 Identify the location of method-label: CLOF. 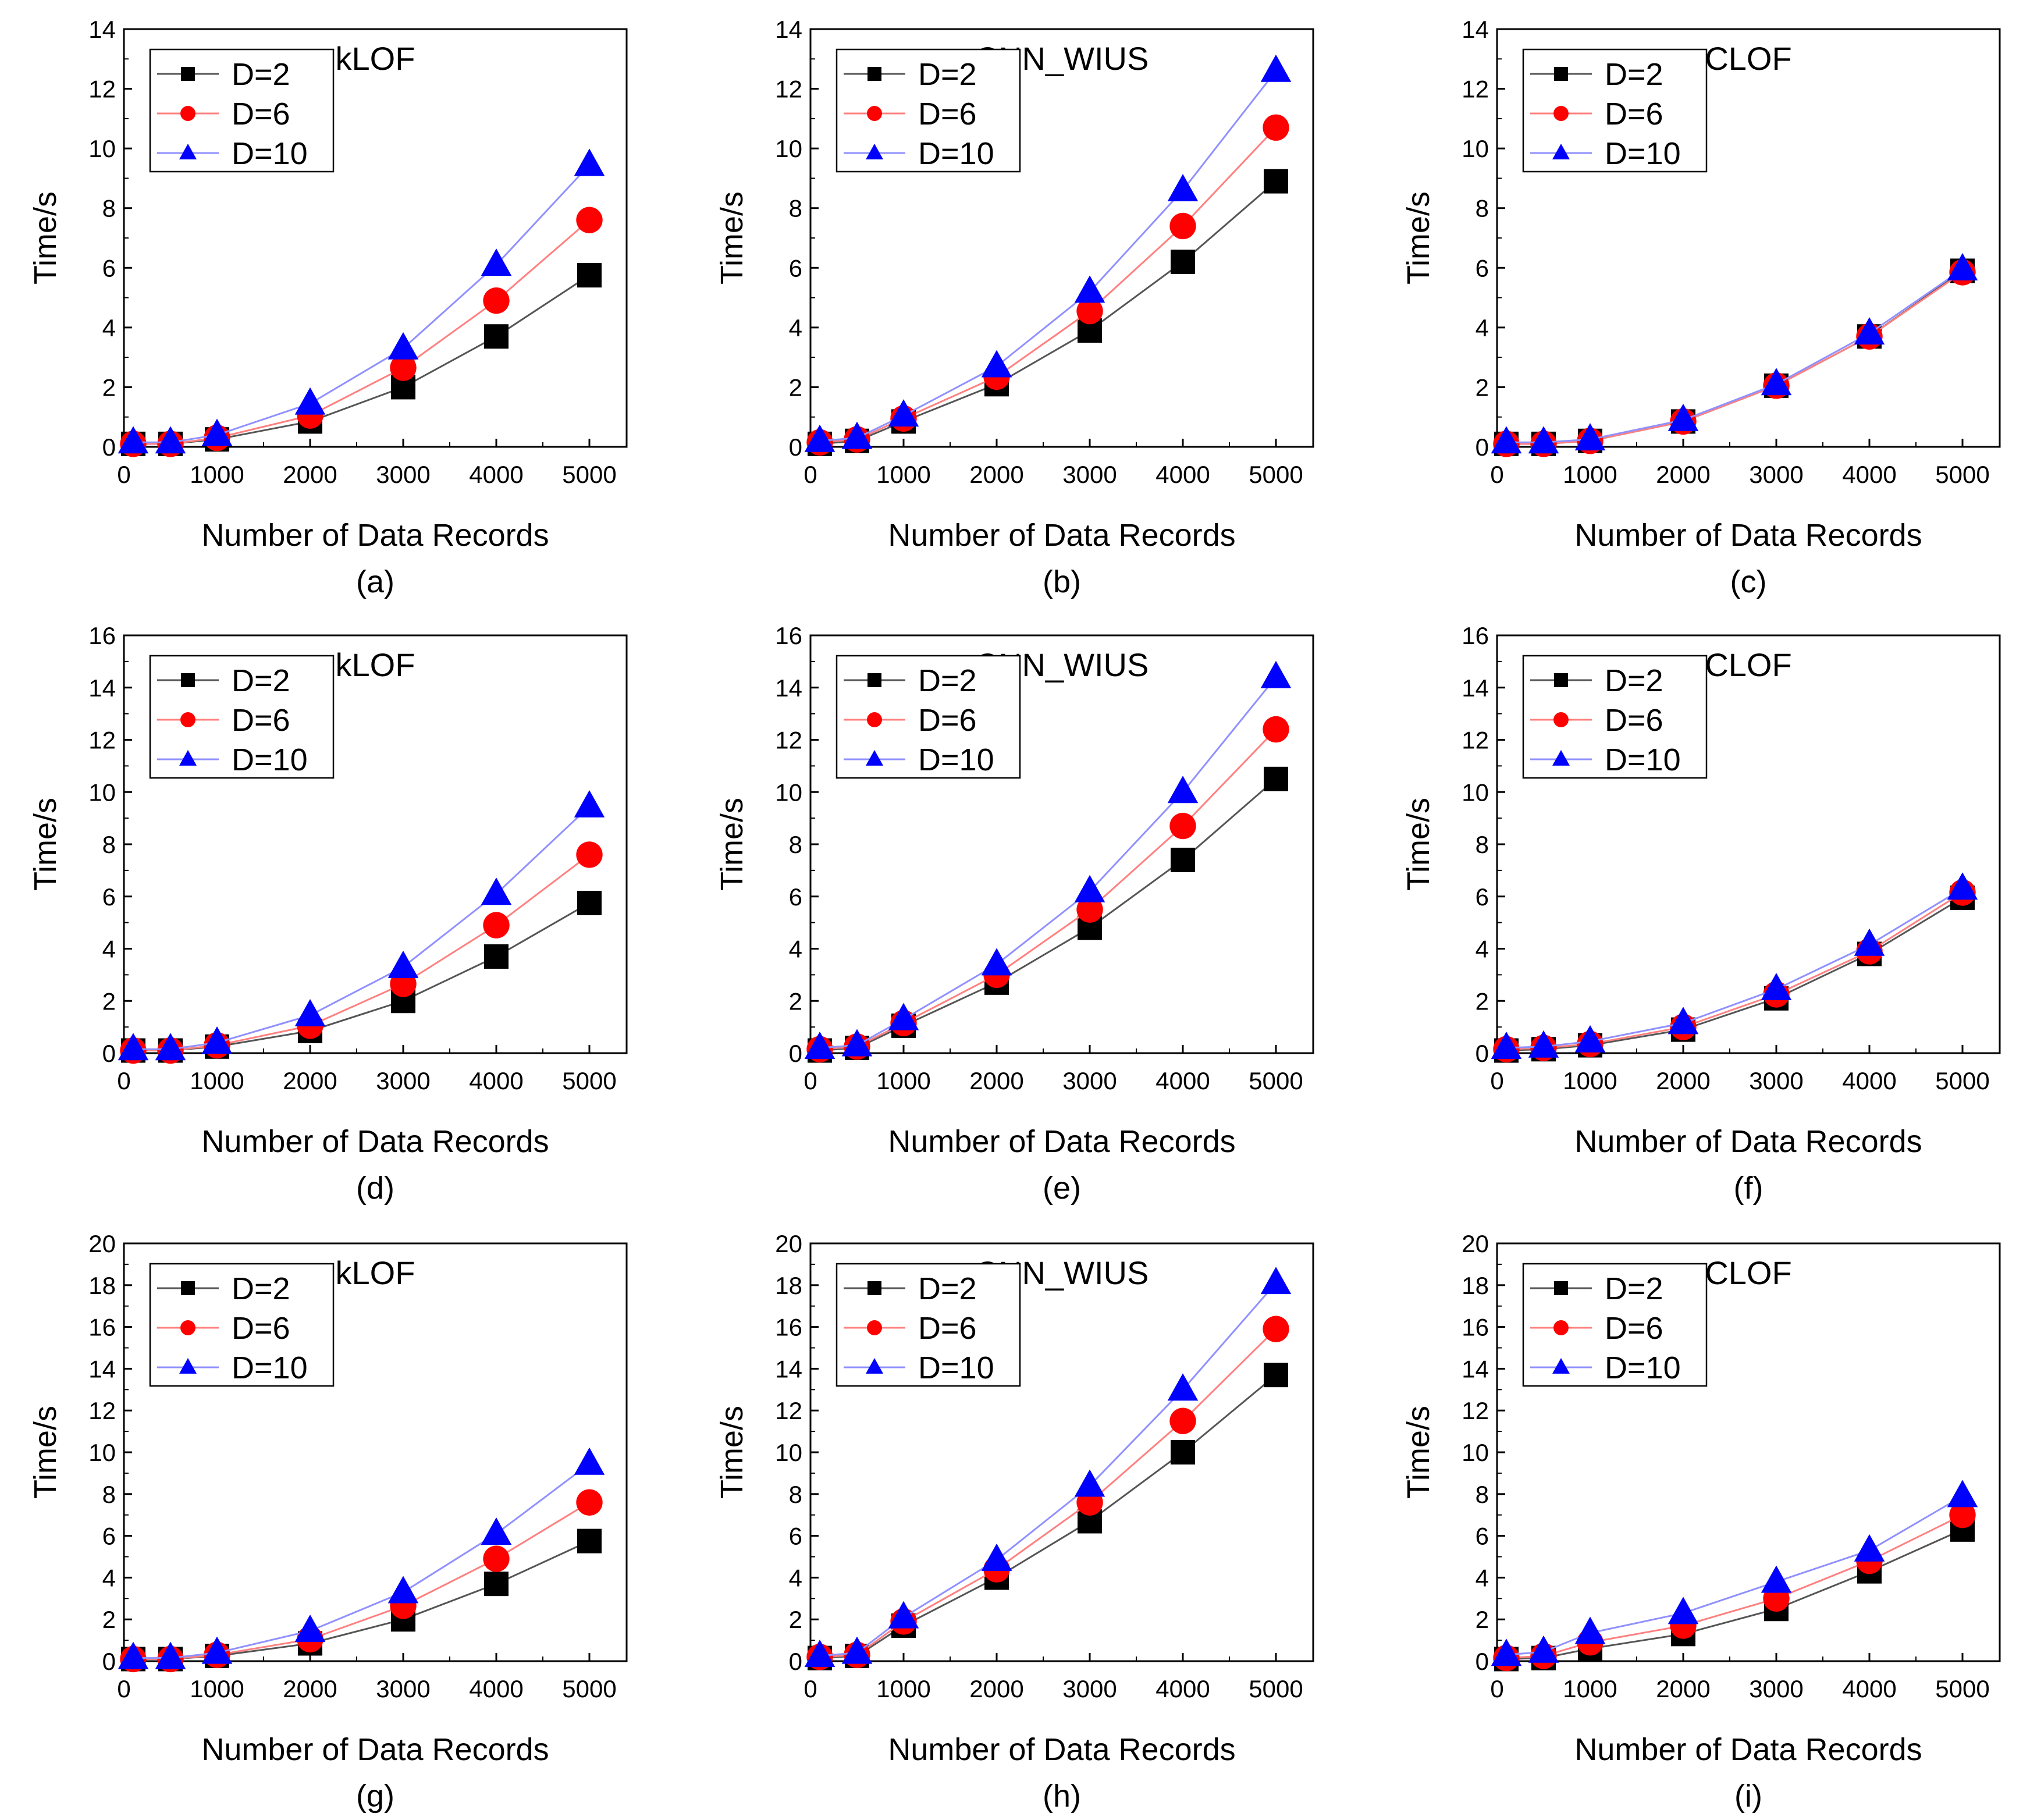
(1748, 1272).